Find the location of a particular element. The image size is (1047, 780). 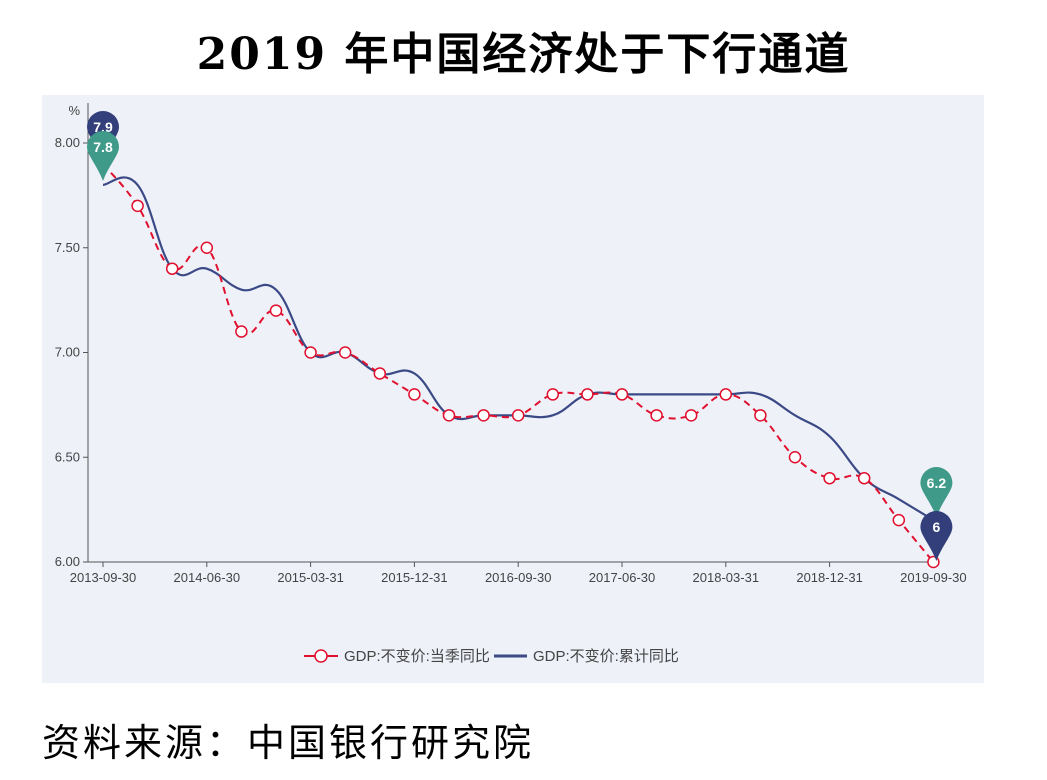

x-tick-label: 2019-09-30 is located at coordinates (933, 577).